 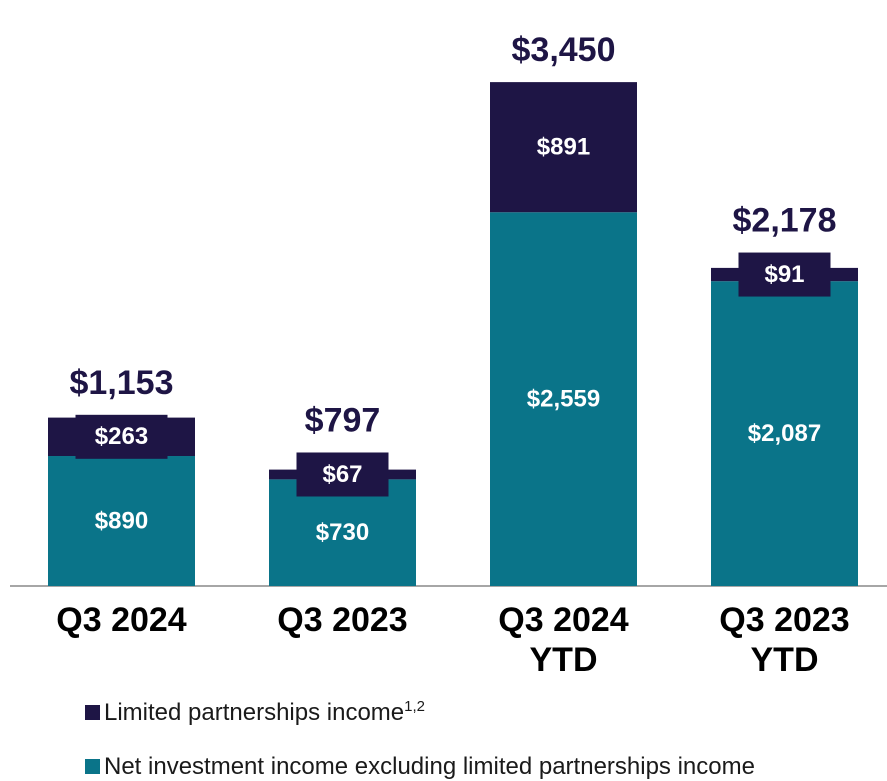 I want to click on value-label: $263, so click(x=121, y=436).